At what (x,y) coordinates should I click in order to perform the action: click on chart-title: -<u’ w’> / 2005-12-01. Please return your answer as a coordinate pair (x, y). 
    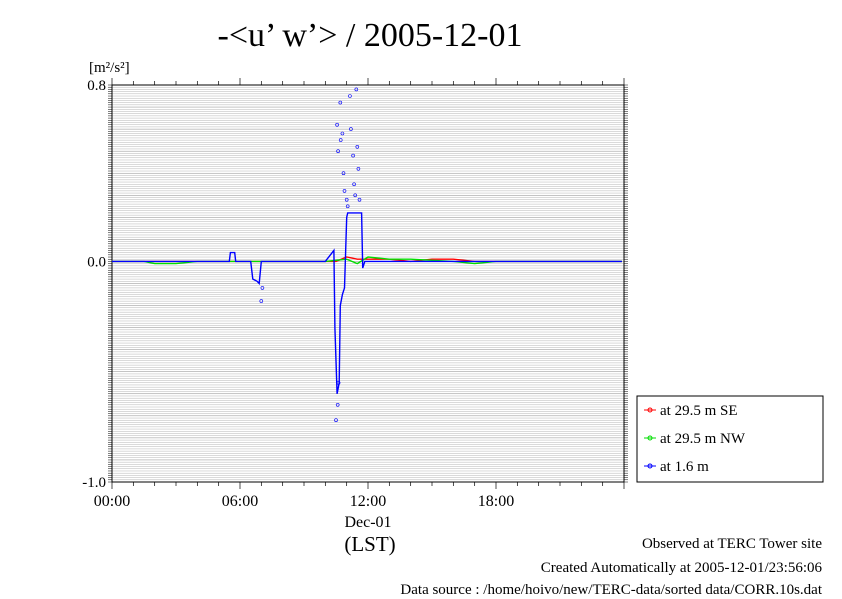
    Looking at the image, I should click on (370, 35).